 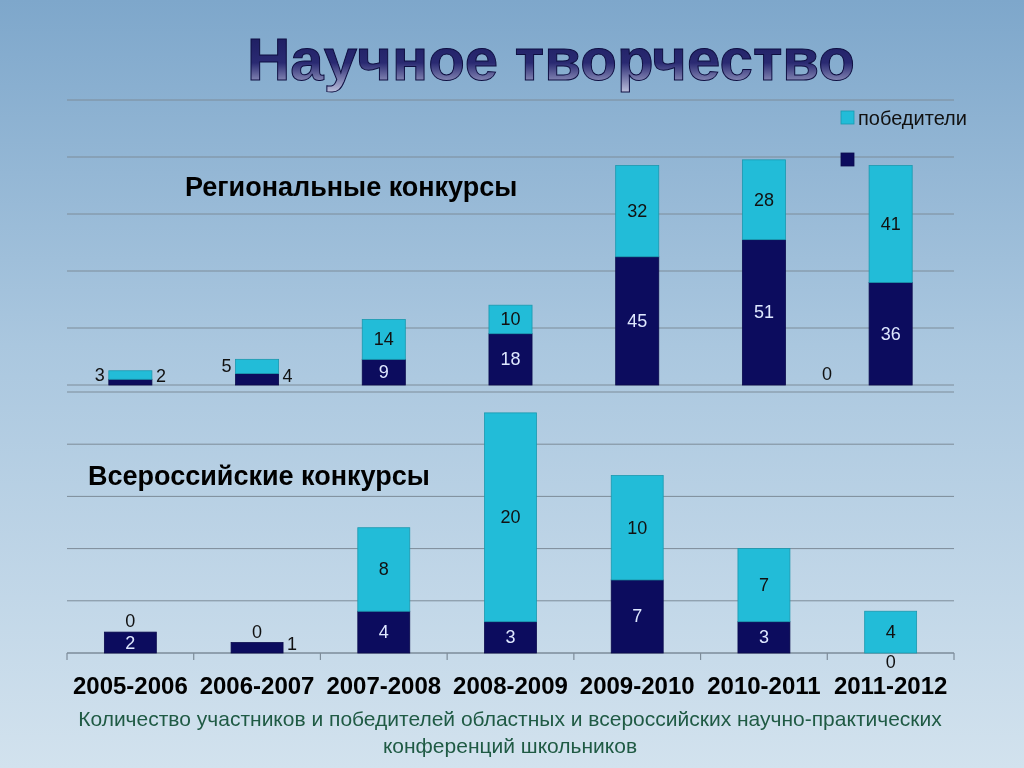 I want to click on x-tick-label: 2005-2006, so click(x=130, y=685).